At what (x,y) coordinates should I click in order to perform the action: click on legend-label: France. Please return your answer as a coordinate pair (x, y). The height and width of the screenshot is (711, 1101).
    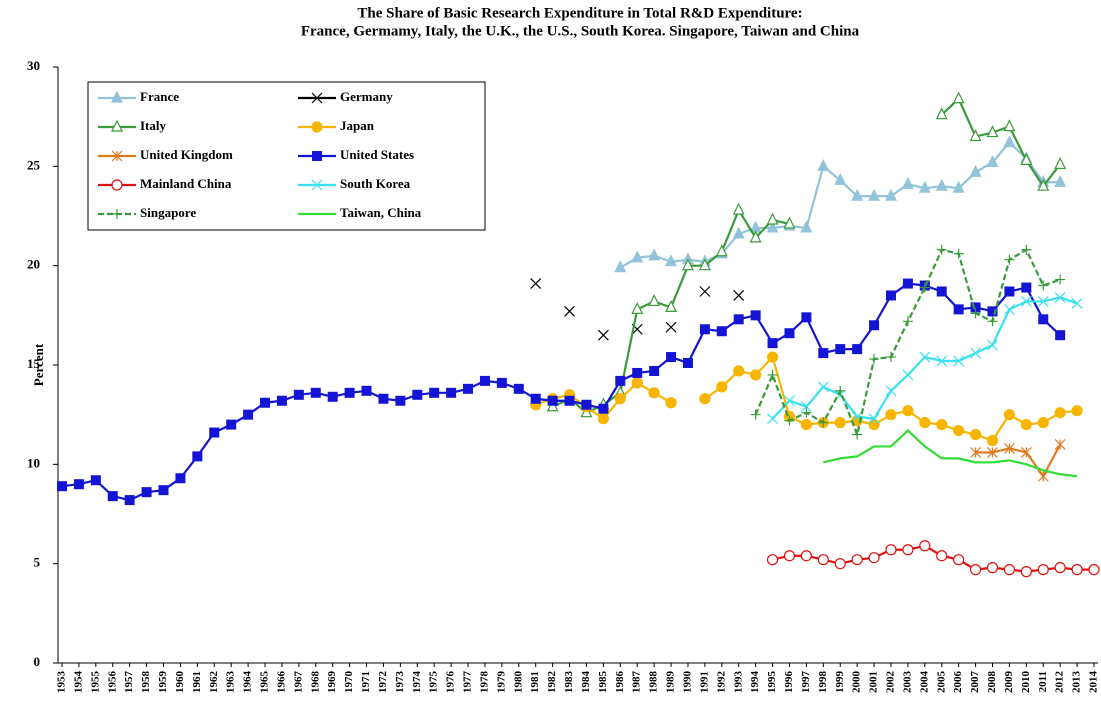
    Looking at the image, I should click on (159, 96).